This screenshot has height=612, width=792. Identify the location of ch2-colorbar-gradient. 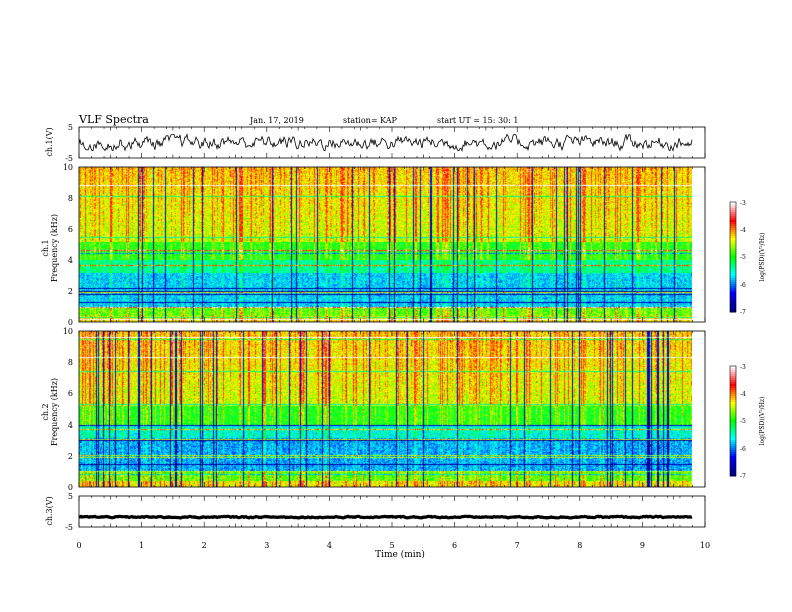
(733, 421).